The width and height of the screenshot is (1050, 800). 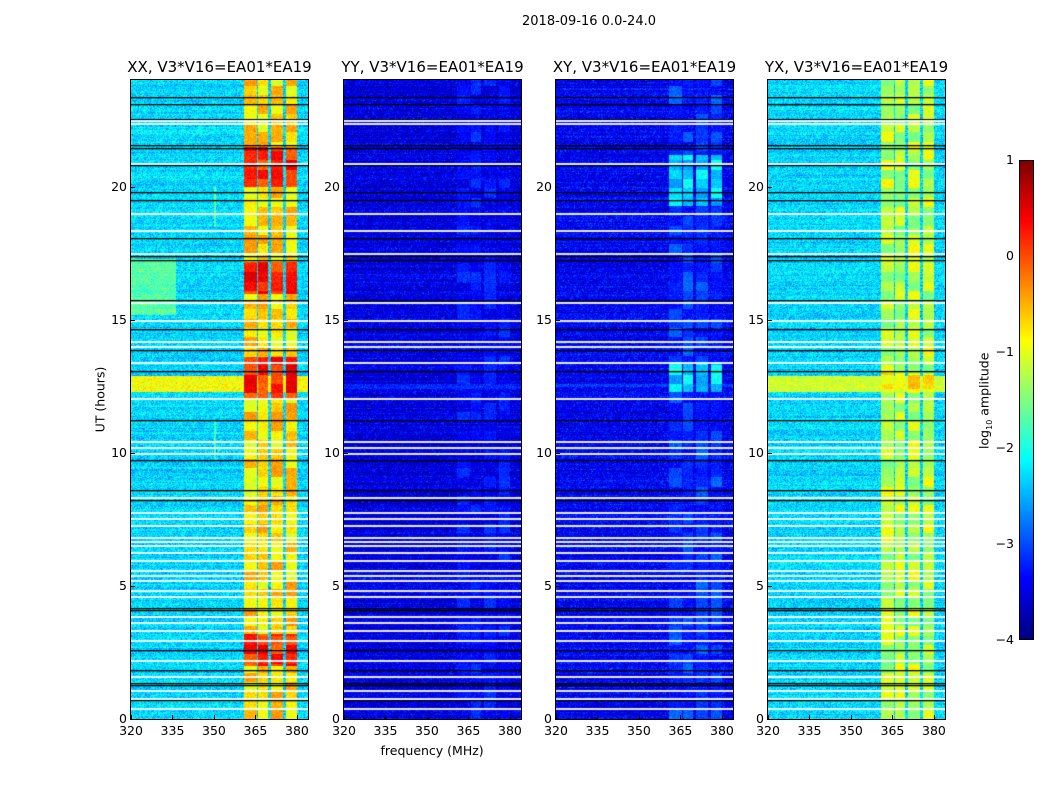 What do you see at coordinates (1004, 351) in the screenshot?
I see `colorbar-tick-label: −1` at bounding box center [1004, 351].